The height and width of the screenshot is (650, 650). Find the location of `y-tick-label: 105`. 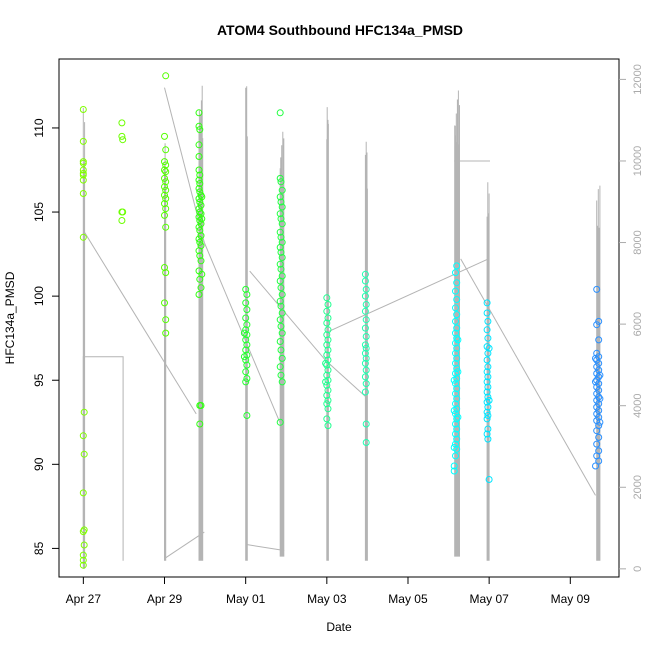

y-tick-label: 105 is located at coordinates (39, 212).